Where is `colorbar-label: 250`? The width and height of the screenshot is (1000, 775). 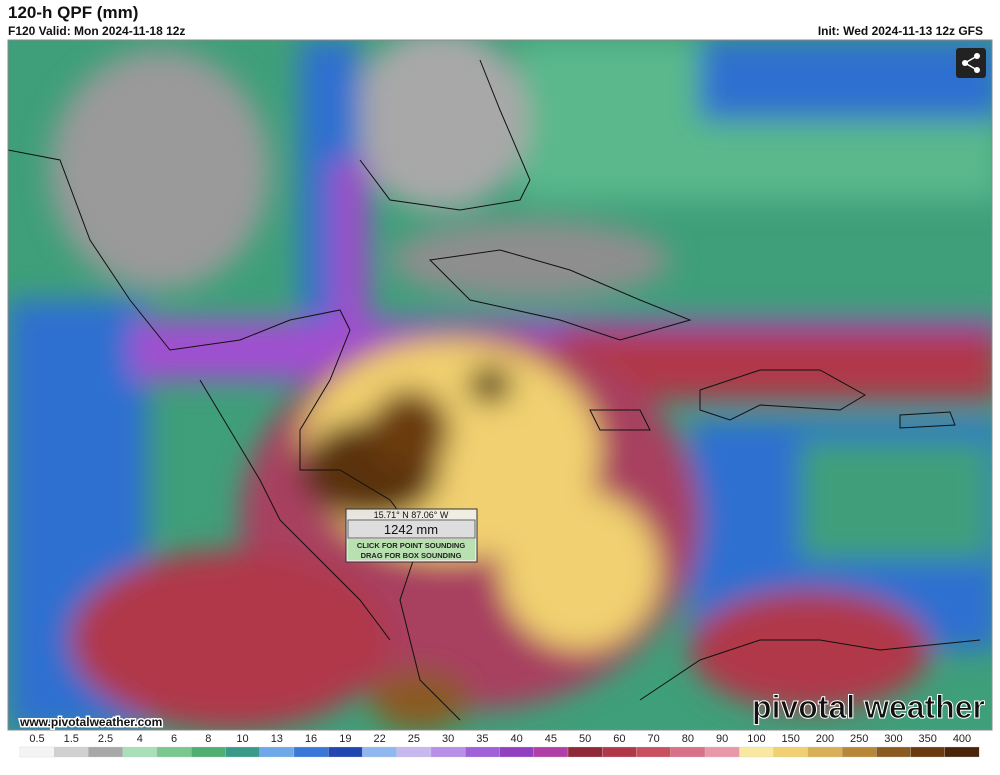 colorbar-label: 250 is located at coordinates (859, 739).